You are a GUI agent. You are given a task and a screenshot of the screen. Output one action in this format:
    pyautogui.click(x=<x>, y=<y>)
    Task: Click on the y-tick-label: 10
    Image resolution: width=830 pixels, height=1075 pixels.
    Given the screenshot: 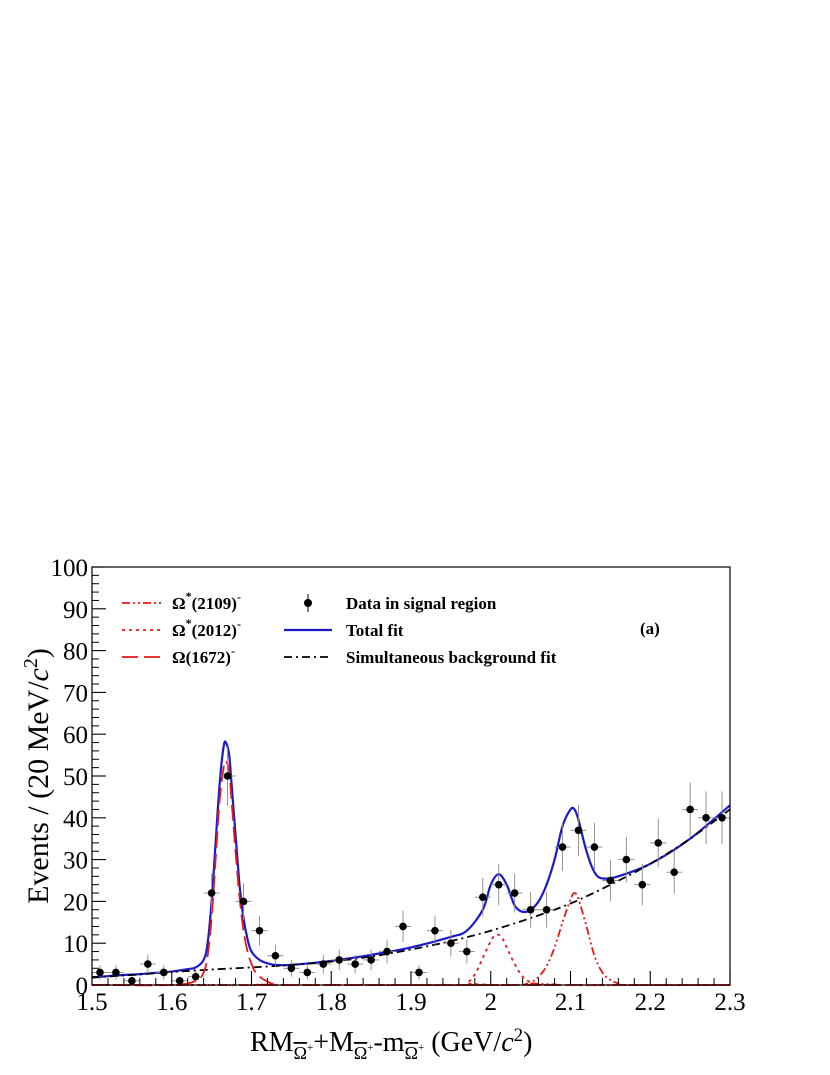 What is the action you would take?
    pyautogui.click(x=75, y=944)
    